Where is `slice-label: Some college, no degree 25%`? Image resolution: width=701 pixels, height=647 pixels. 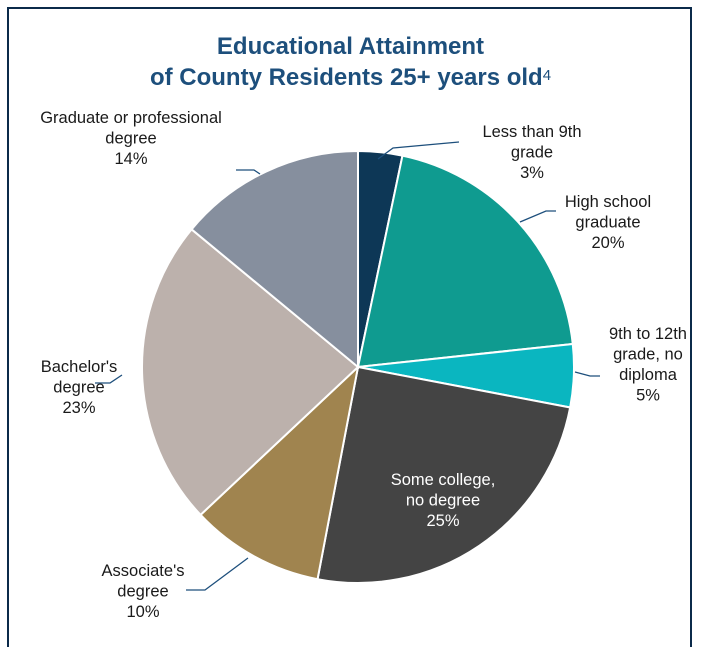
slice-label: Some college, no degree 25% is located at coordinates (443, 500).